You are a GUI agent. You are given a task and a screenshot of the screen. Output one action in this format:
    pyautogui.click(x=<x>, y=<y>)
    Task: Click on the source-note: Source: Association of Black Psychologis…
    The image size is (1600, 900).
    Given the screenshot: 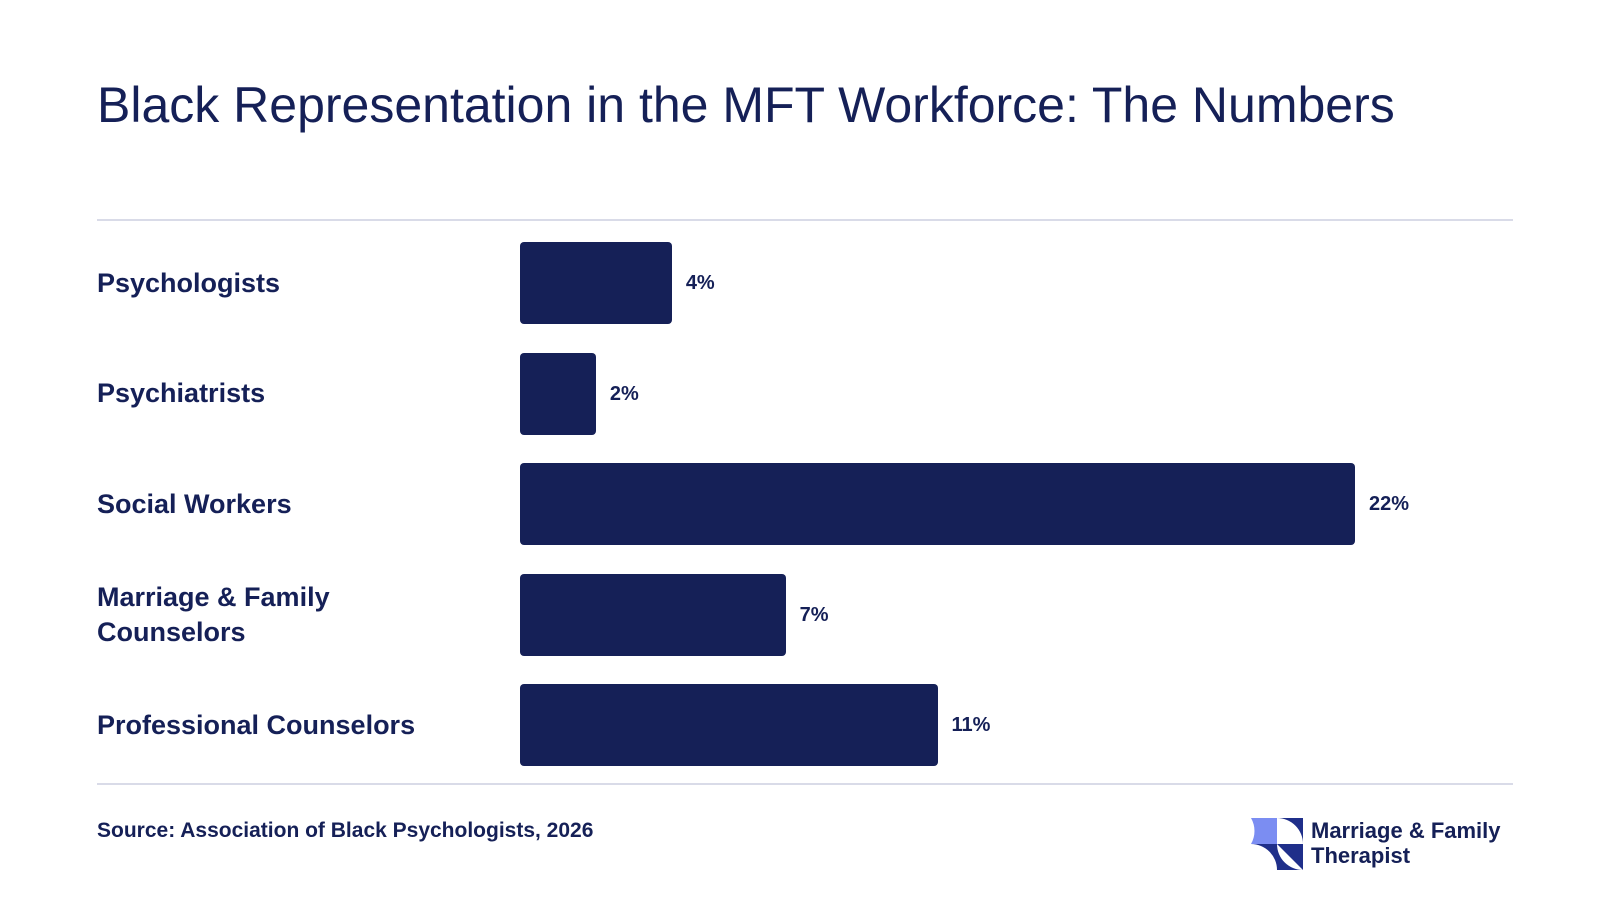 What is the action you would take?
    pyautogui.click(x=345, y=830)
    